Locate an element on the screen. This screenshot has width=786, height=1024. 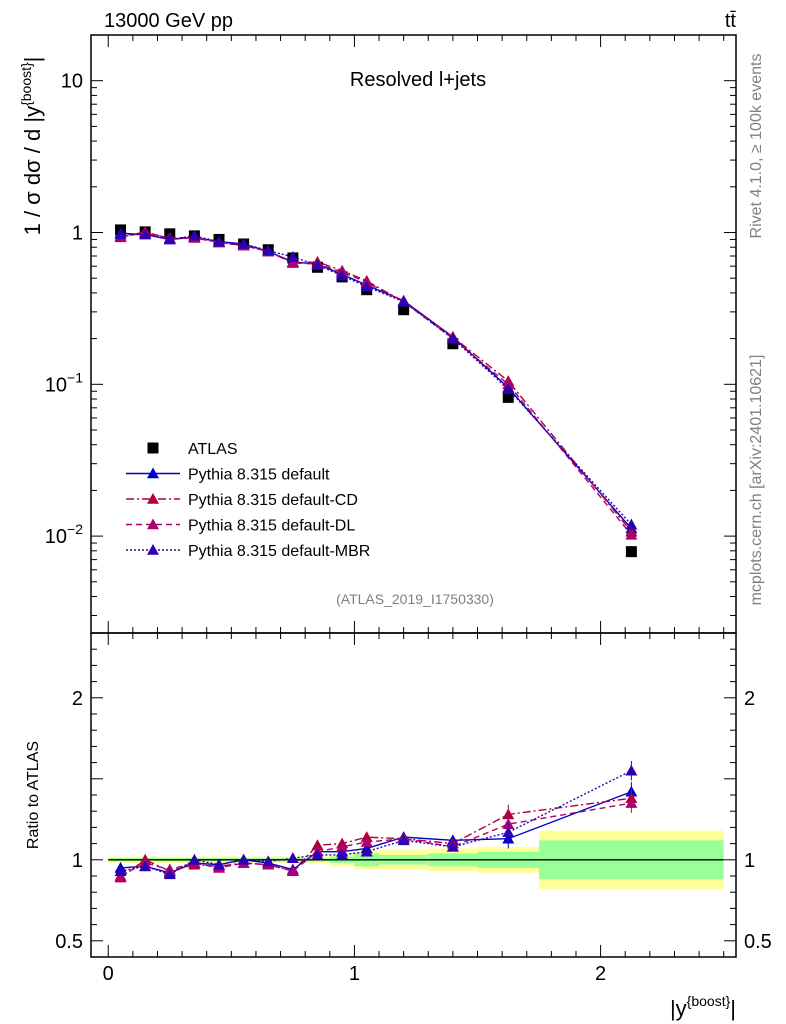
legend-marker-mbr is located at coordinates (153, 549).